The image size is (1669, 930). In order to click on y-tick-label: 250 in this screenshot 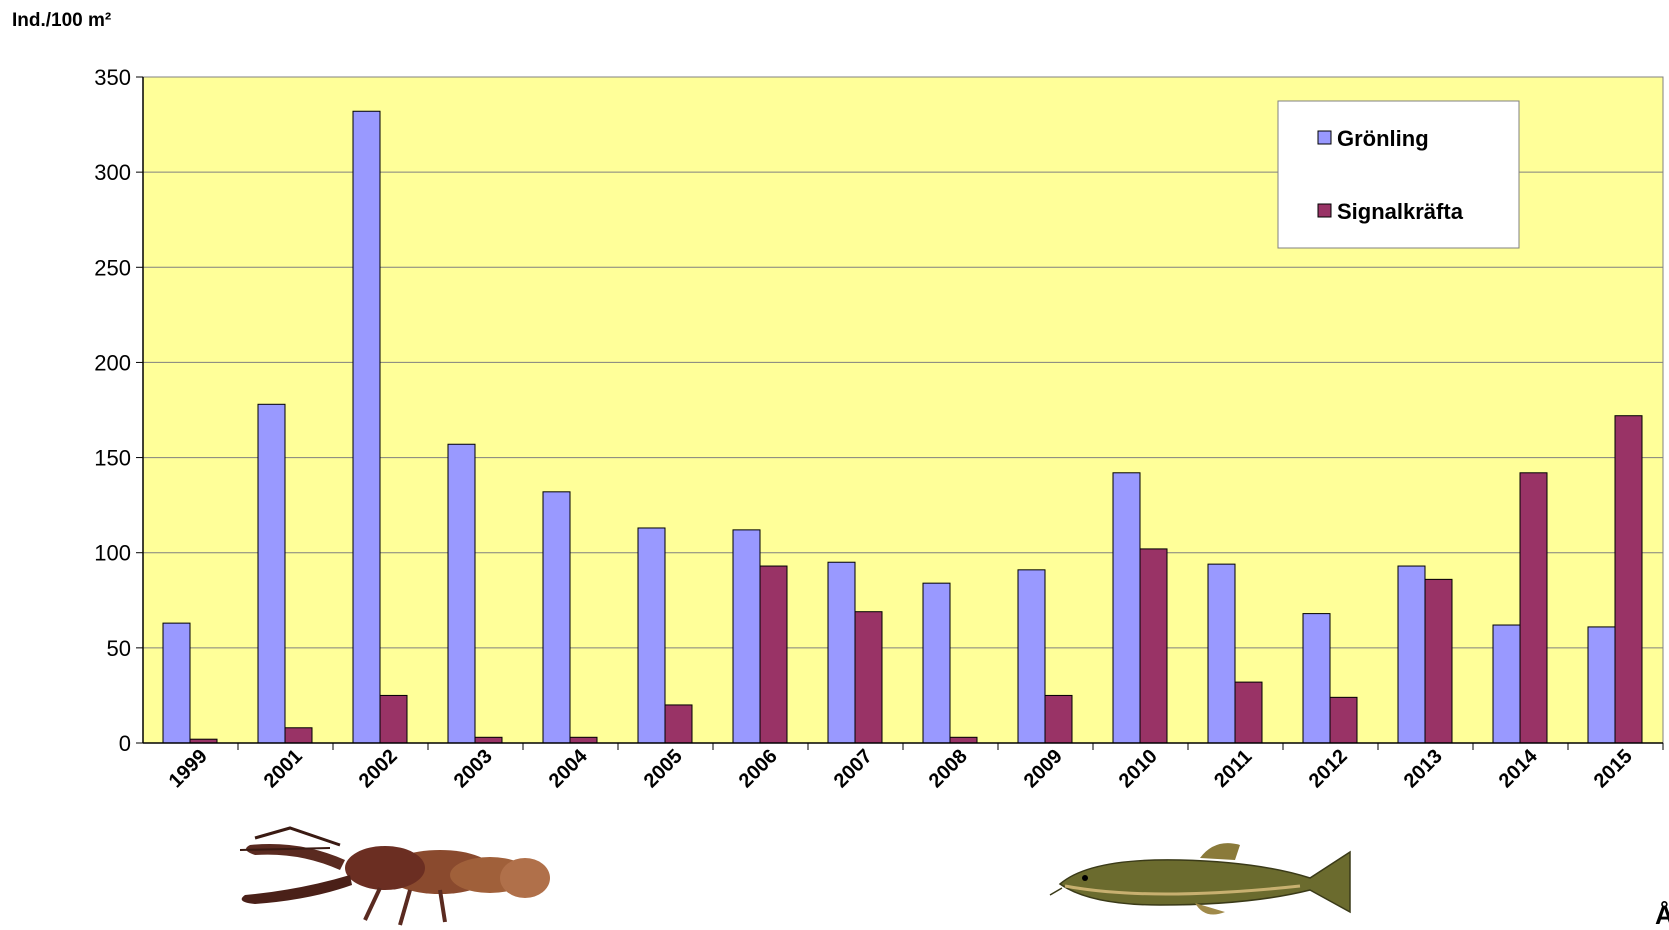, I will do `click(112, 267)`.